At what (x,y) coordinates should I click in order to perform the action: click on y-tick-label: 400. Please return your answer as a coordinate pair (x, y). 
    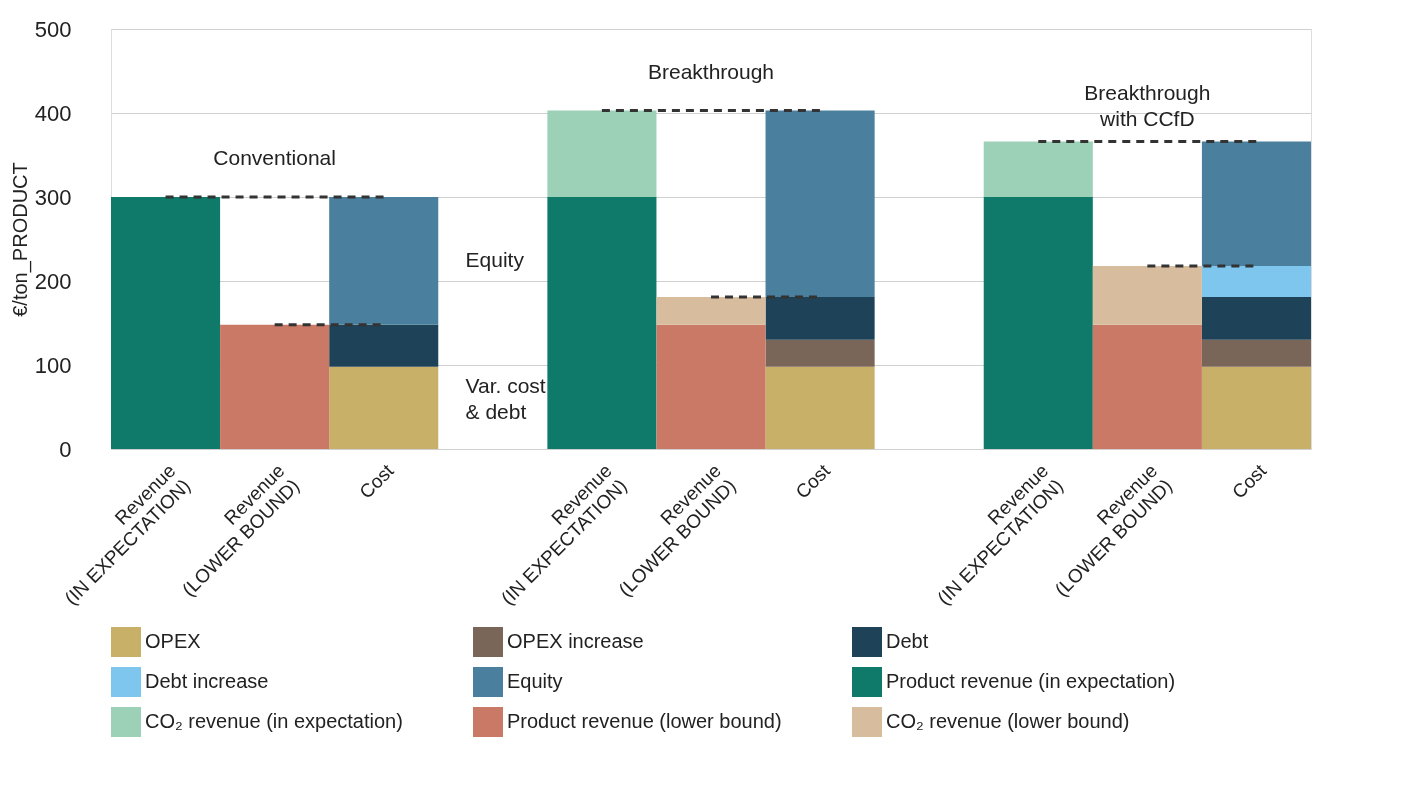
    Looking at the image, I should click on (53, 113).